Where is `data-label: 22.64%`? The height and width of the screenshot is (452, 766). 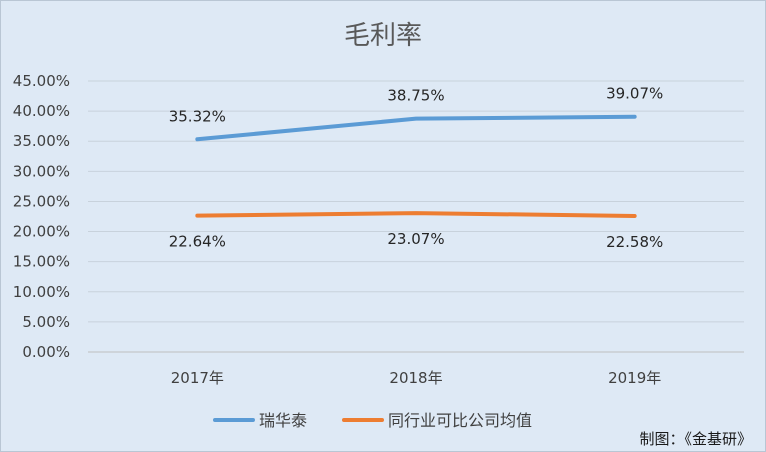
data-label: 22.64% is located at coordinates (197, 242).